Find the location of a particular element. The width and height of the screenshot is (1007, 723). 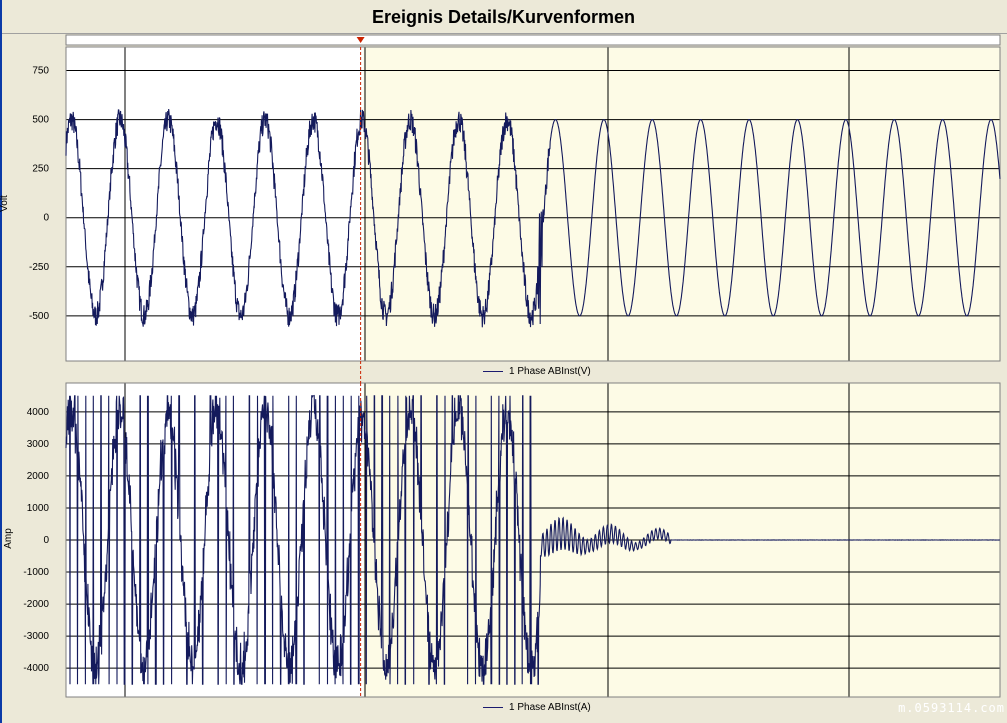

watermark: m.0593114.com is located at coordinates (951, 708).